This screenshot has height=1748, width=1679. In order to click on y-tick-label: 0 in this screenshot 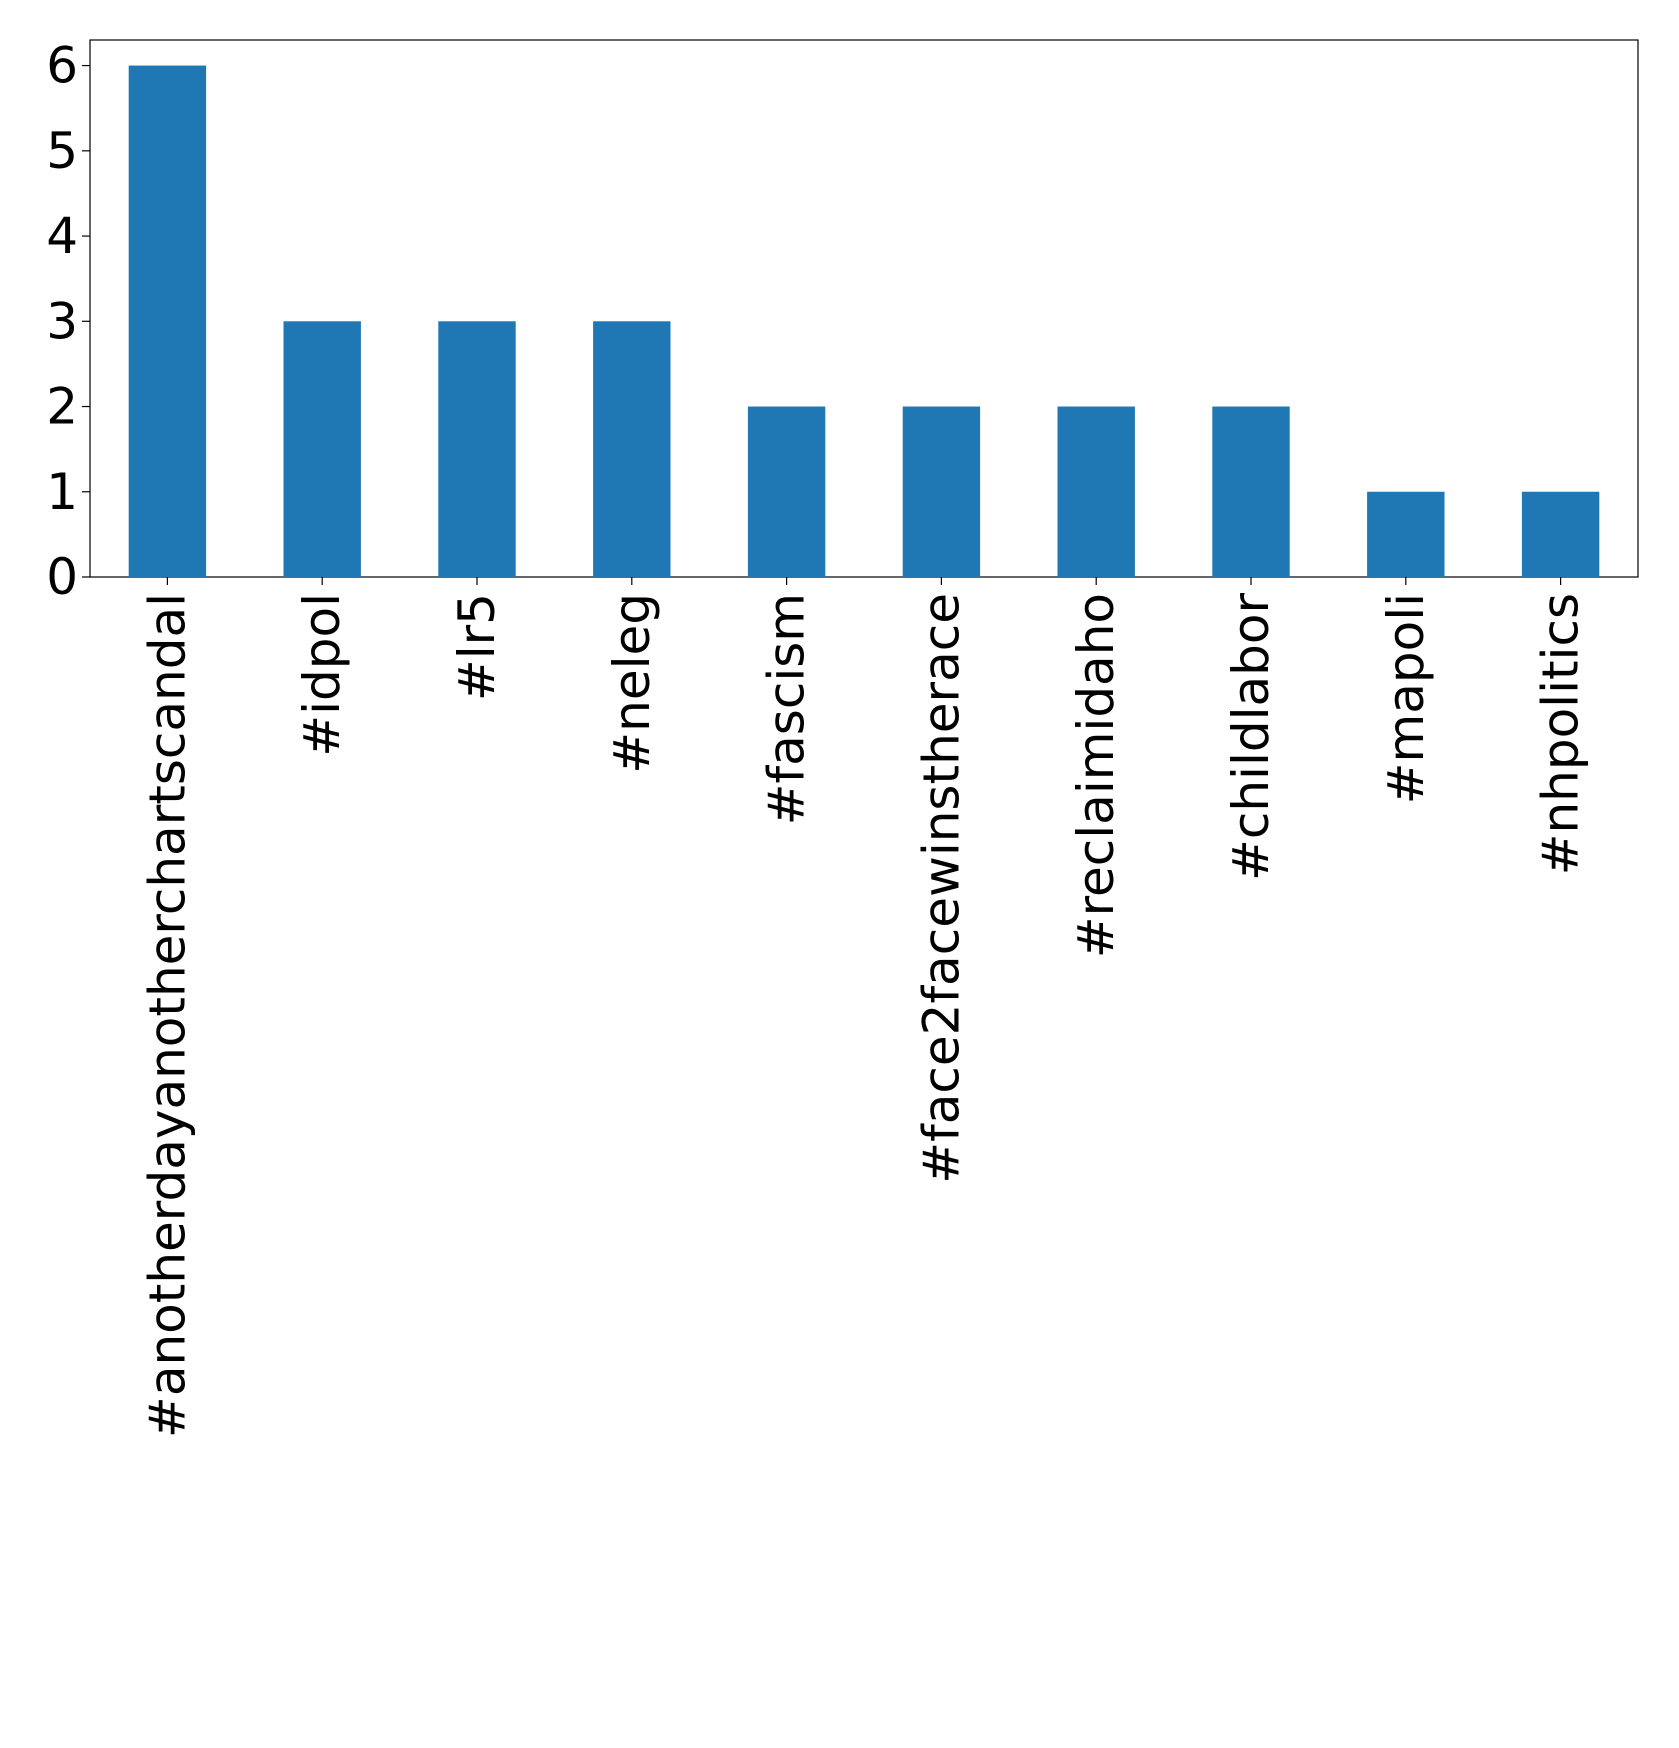, I will do `click(62, 577)`.